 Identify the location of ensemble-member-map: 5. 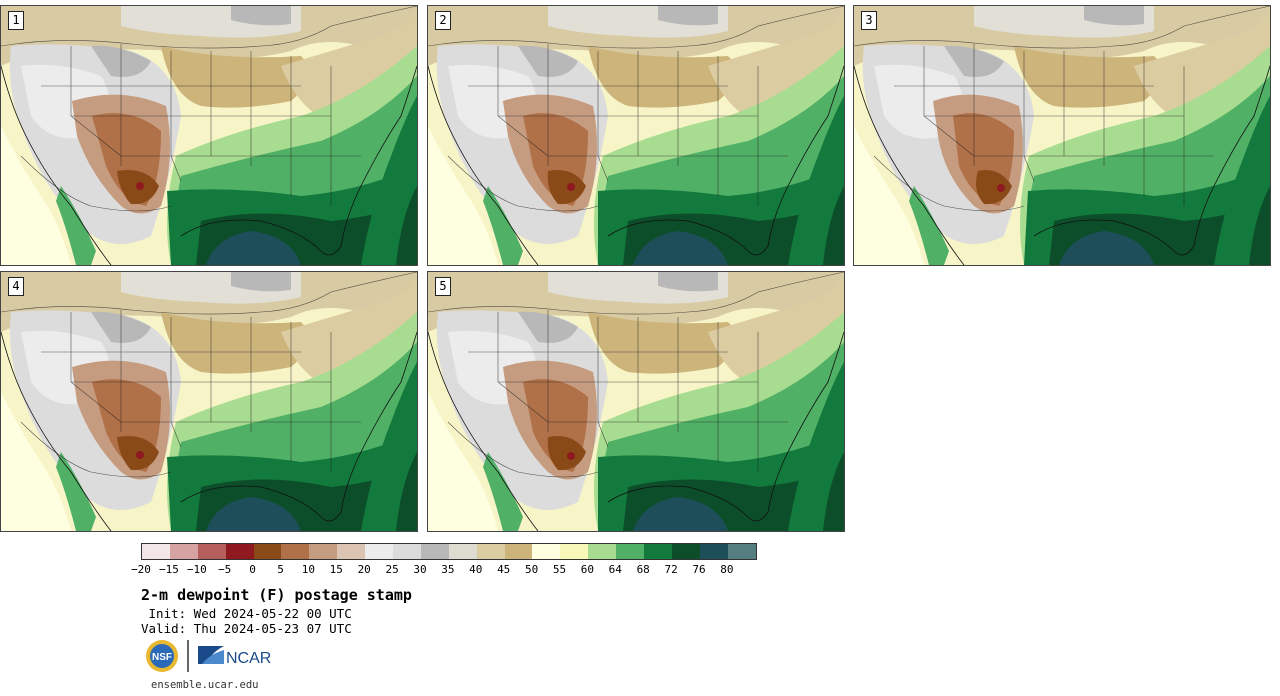
(636, 401).